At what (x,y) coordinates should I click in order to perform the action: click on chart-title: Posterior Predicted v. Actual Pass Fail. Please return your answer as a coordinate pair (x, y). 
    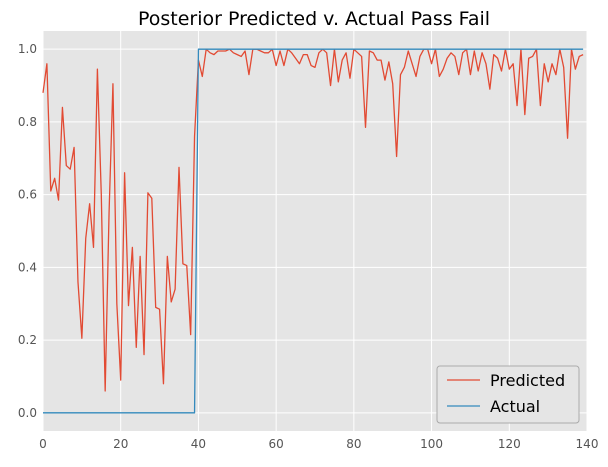
    Looking at the image, I should click on (314, 19).